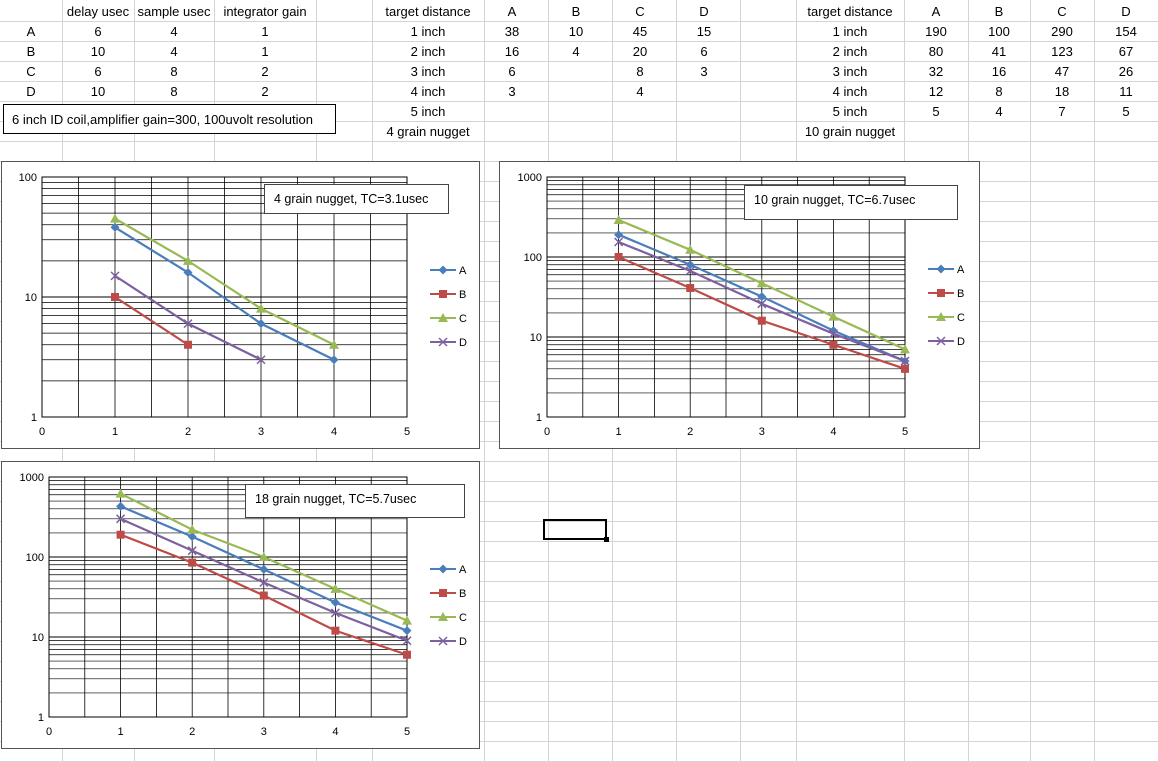 This screenshot has height=762, width=1158. What do you see at coordinates (31, 71) in the screenshot?
I see `row-label: C` at bounding box center [31, 71].